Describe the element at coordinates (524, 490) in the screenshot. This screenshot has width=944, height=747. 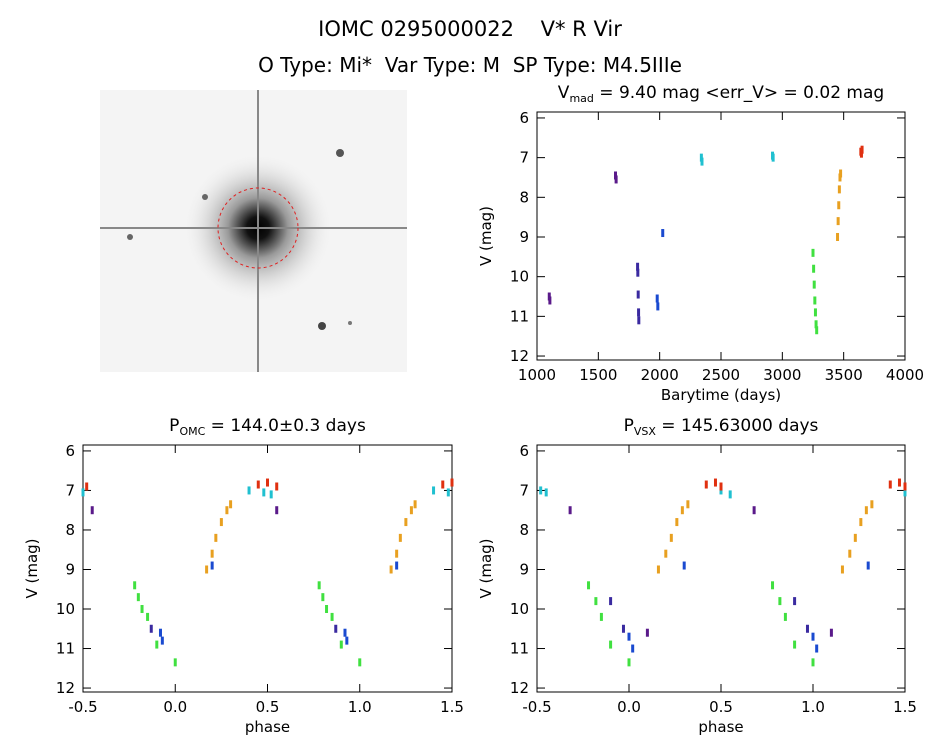
I see `y-tick-label: 7` at that location.